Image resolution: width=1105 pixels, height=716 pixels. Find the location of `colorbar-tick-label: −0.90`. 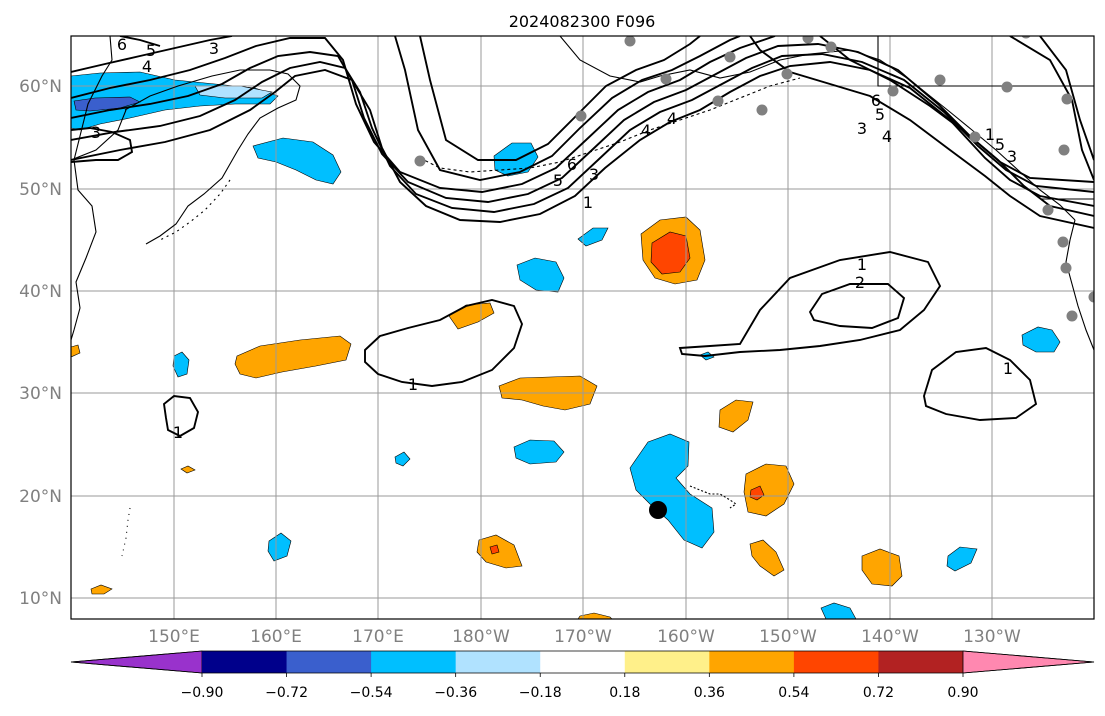

colorbar-tick-label: −0.90 is located at coordinates (202, 693).